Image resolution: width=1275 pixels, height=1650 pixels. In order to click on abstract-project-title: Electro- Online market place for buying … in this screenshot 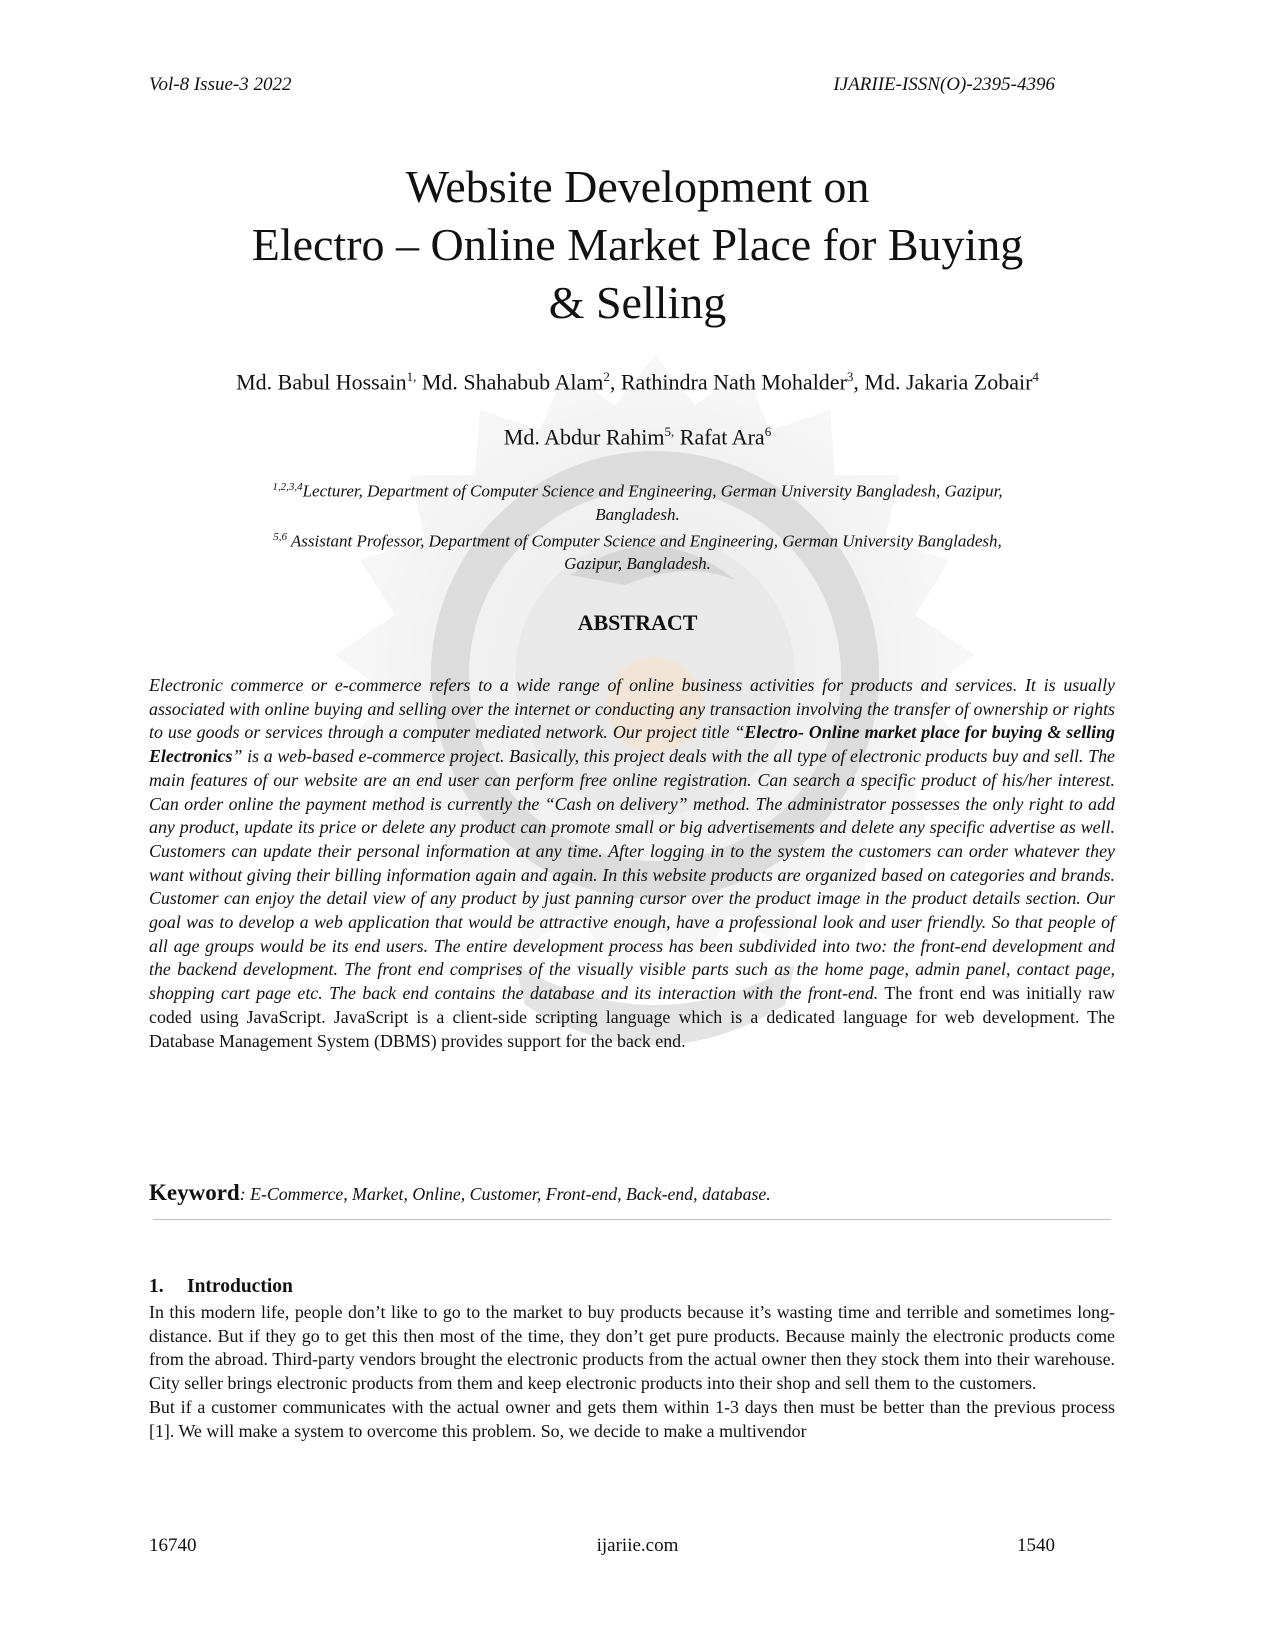, I will do `click(632, 744)`.